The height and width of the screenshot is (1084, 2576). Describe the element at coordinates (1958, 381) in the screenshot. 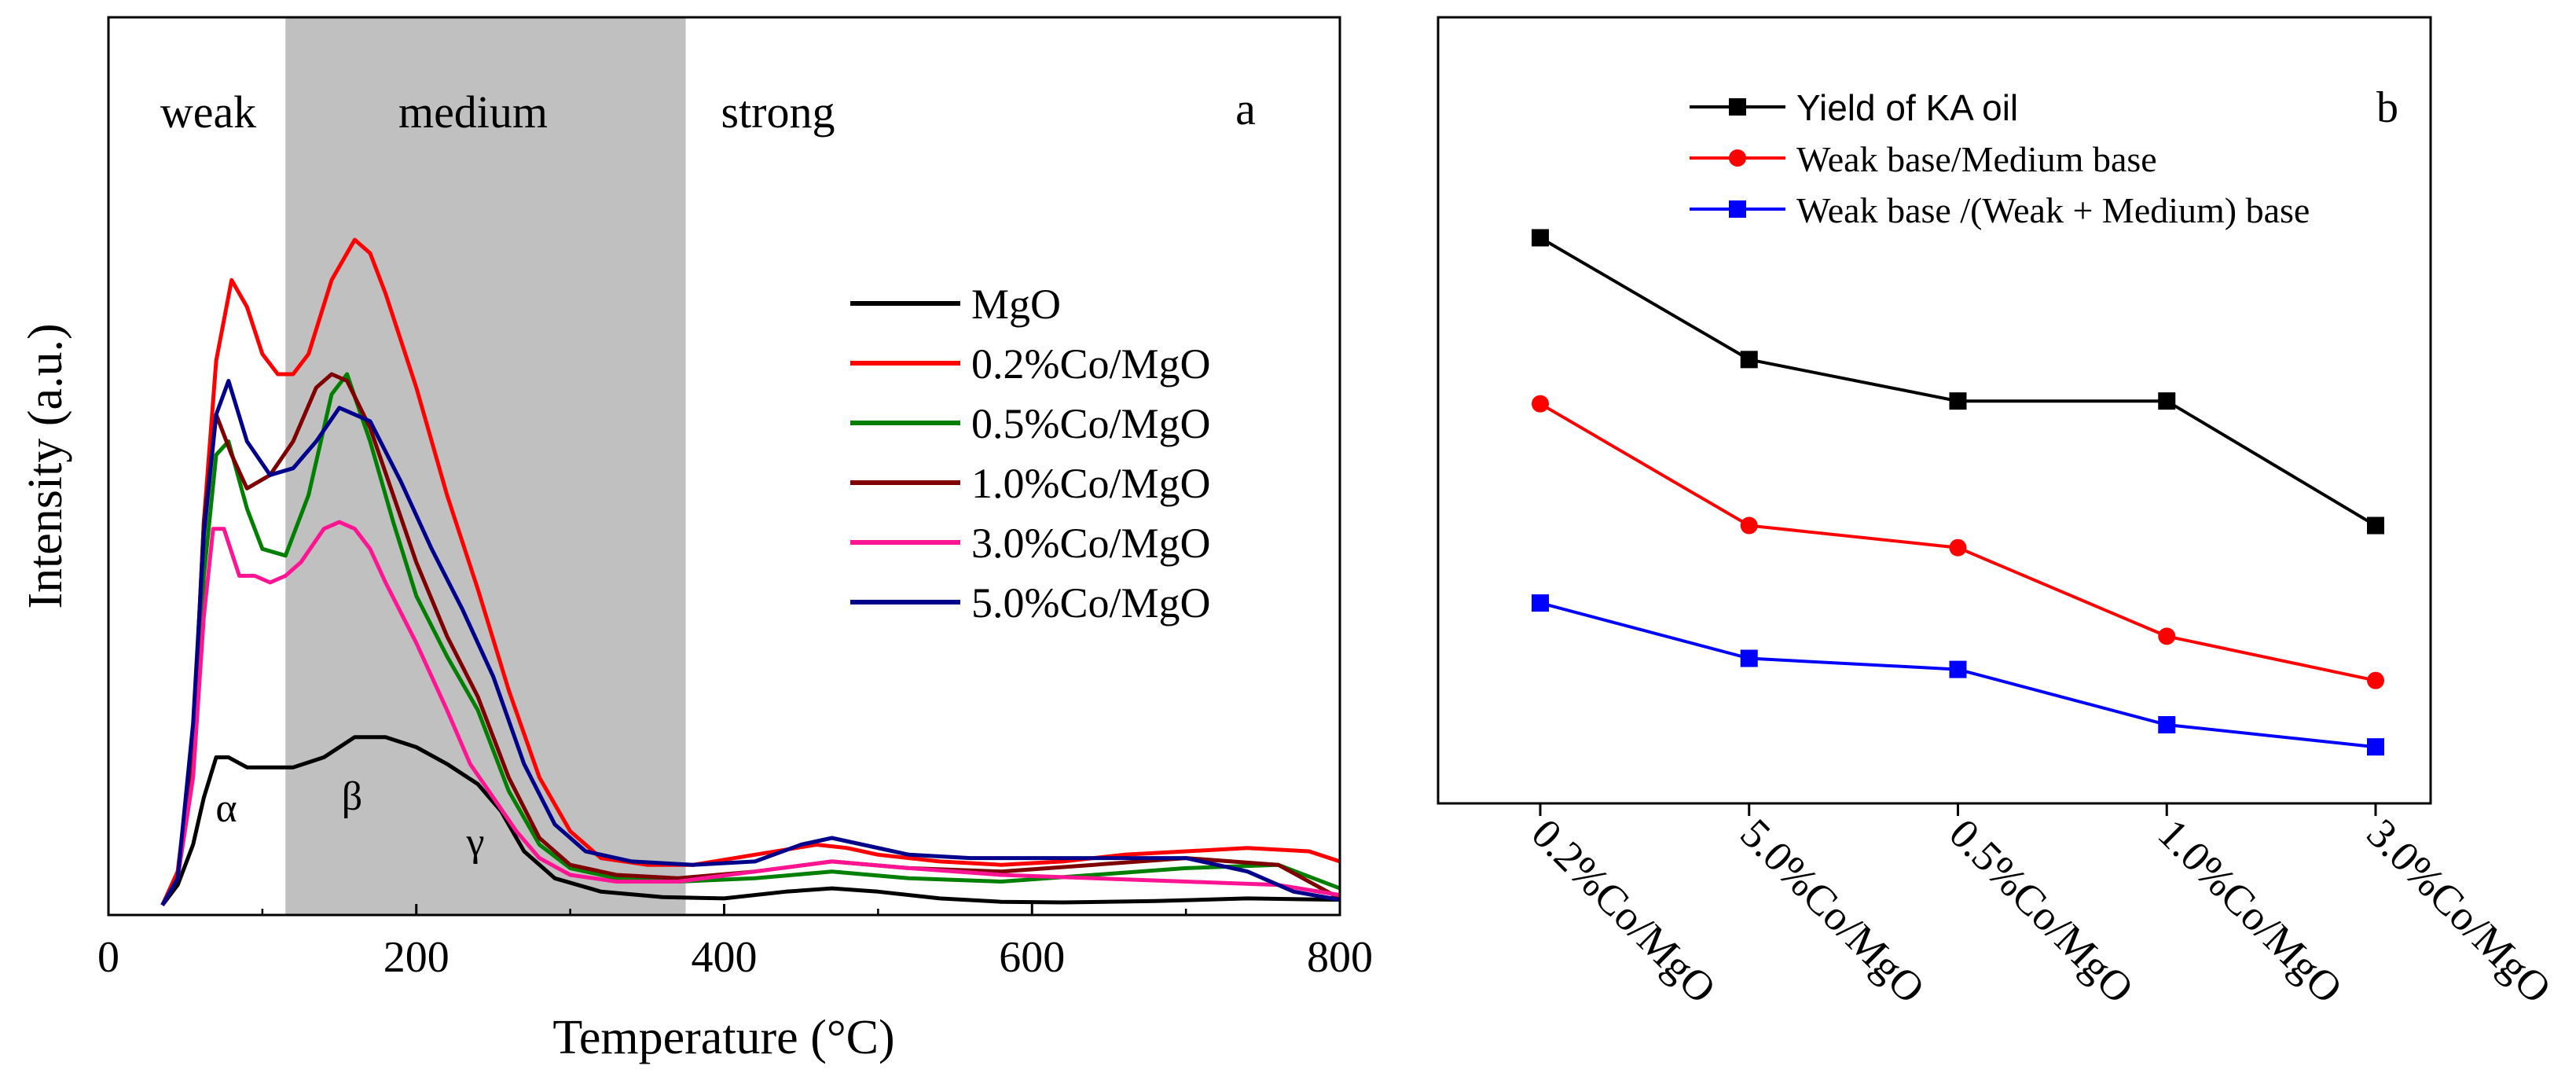

I see `series-line-yield-of-ka-oil` at that location.